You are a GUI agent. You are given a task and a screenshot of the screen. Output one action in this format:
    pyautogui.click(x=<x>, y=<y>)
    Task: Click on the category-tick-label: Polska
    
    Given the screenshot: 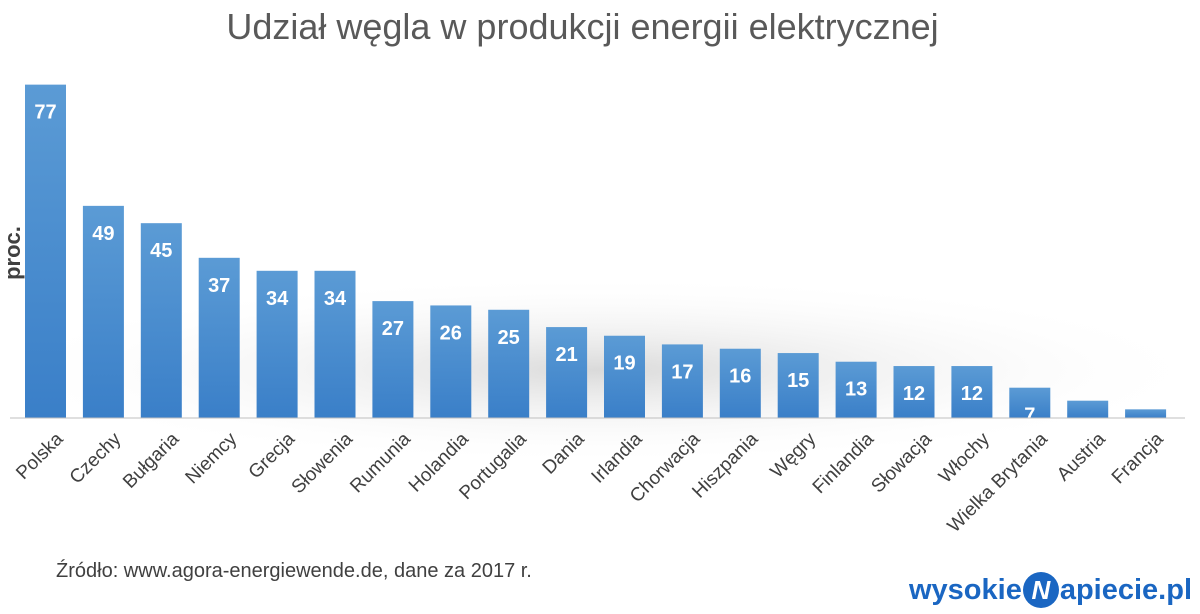 What is the action you would take?
    pyautogui.click(x=39, y=455)
    